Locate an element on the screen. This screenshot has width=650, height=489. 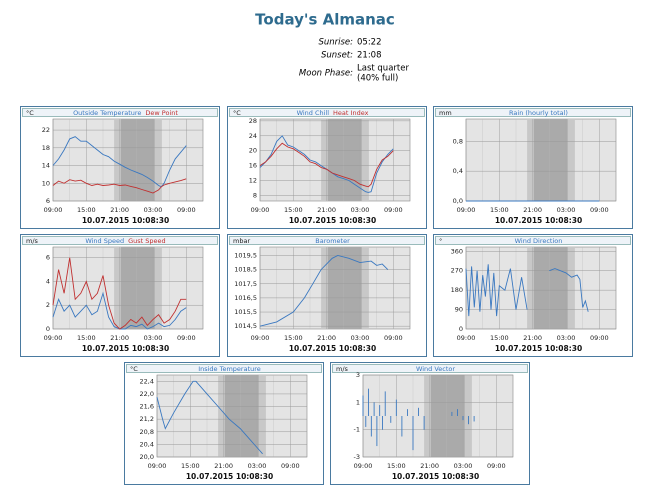
chart-title: Wind Speed Gust Speed is located at coordinates (125, 241).